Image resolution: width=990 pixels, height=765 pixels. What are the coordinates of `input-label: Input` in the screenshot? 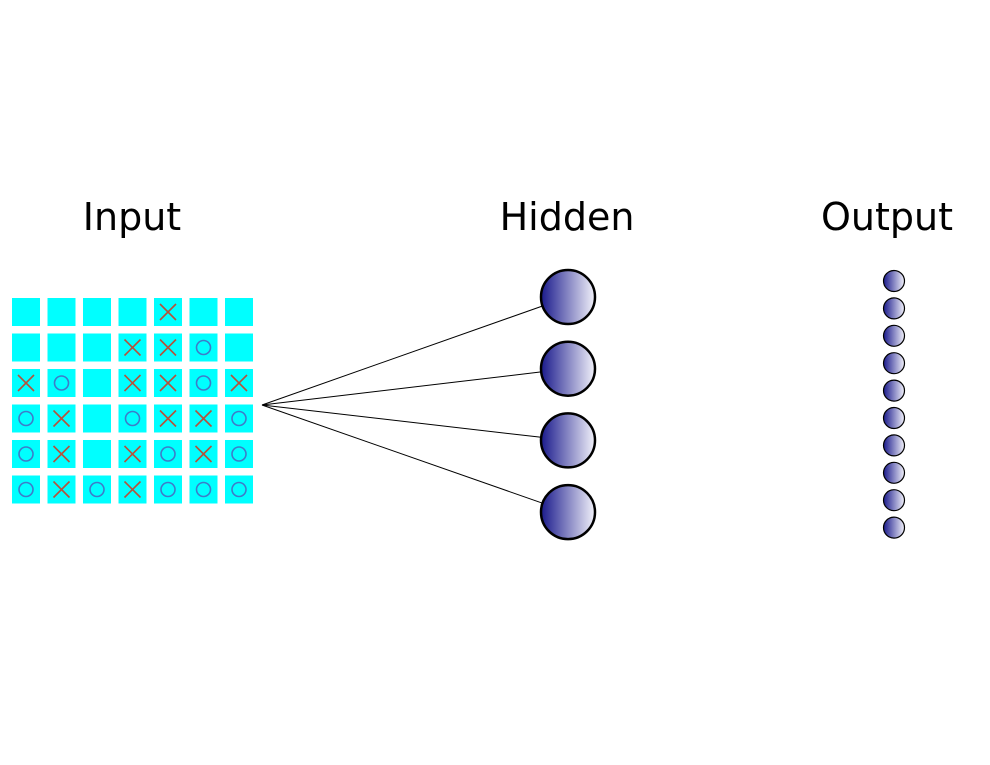 It's located at (132, 217).